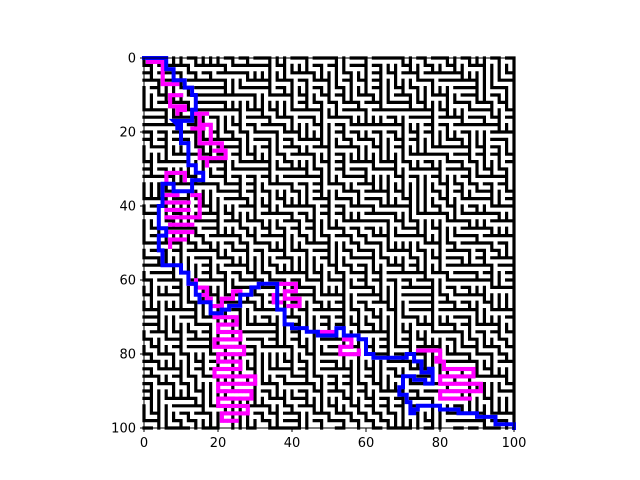 This screenshot has height=480, width=640. Describe the element at coordinates (123, 429) in the screenshot. I see `y-tick-label: 100` at that location.